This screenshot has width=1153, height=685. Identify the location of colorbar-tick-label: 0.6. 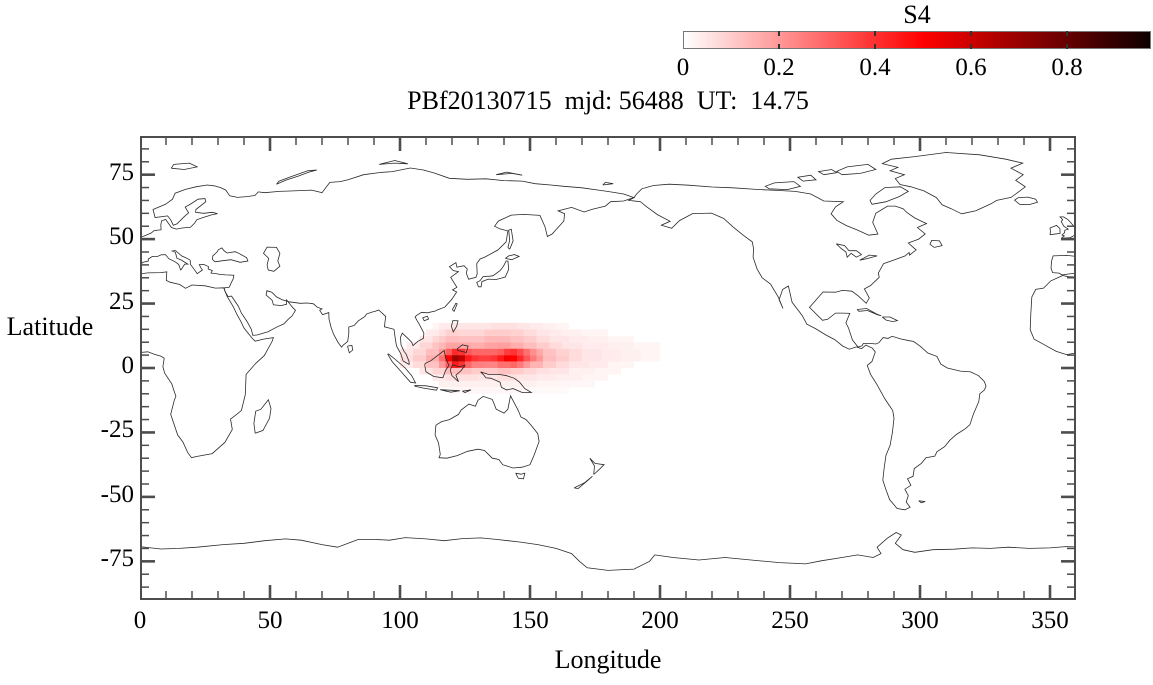
(971, 67).